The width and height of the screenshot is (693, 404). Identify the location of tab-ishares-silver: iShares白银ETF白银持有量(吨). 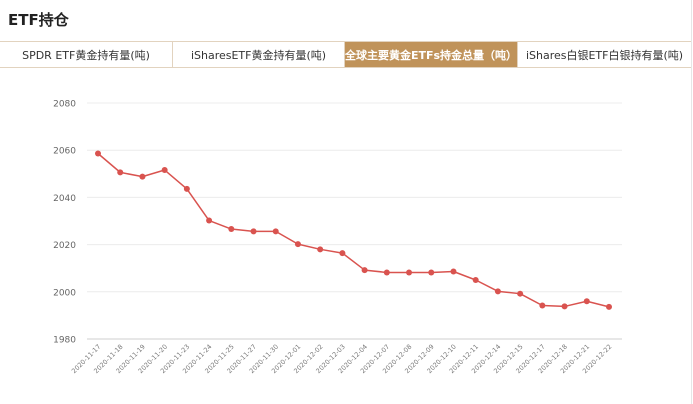
(604, 55).